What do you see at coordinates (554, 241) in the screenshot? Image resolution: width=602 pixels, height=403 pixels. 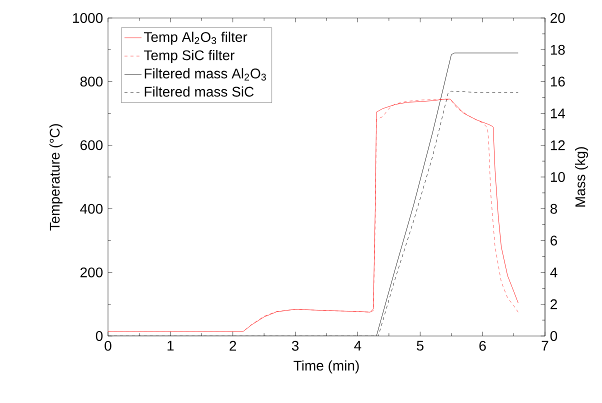 I see `y2-tick-label: 6` at bounding box center [554, 241].